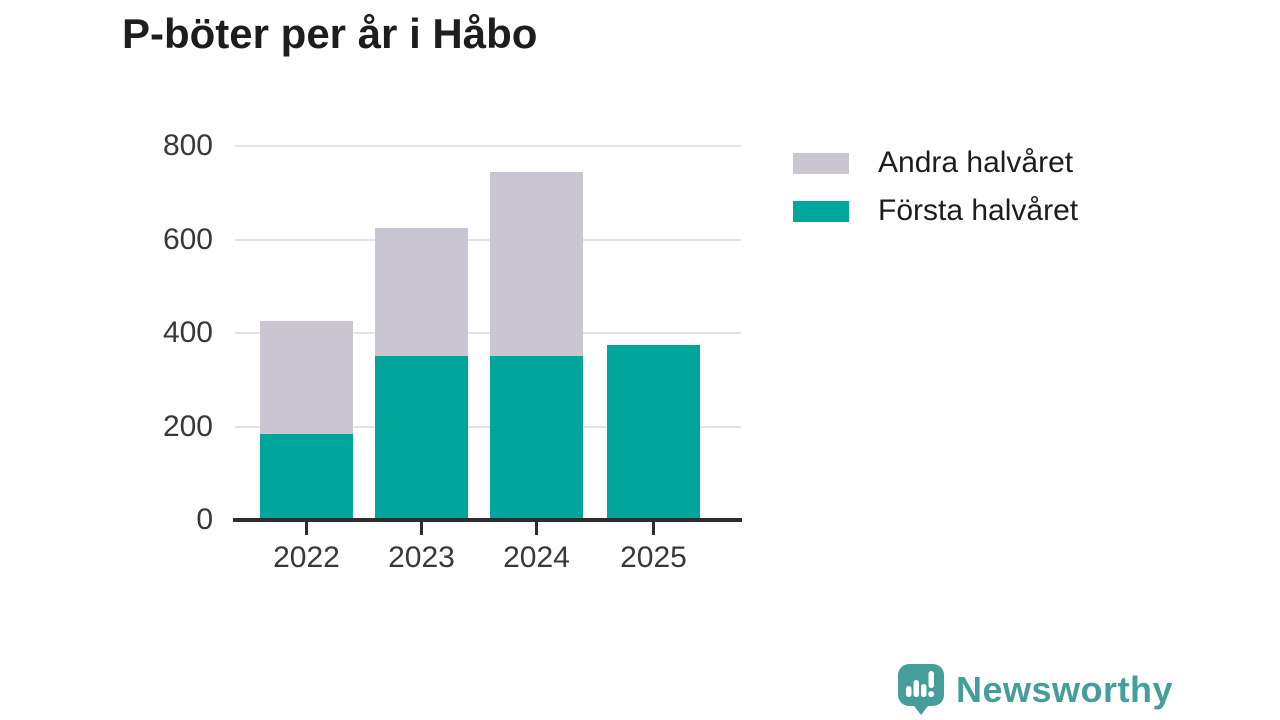  Describe the element at coordinates (306, 557) in the screenshot. I see `x-axis-label: 2022` at that location.